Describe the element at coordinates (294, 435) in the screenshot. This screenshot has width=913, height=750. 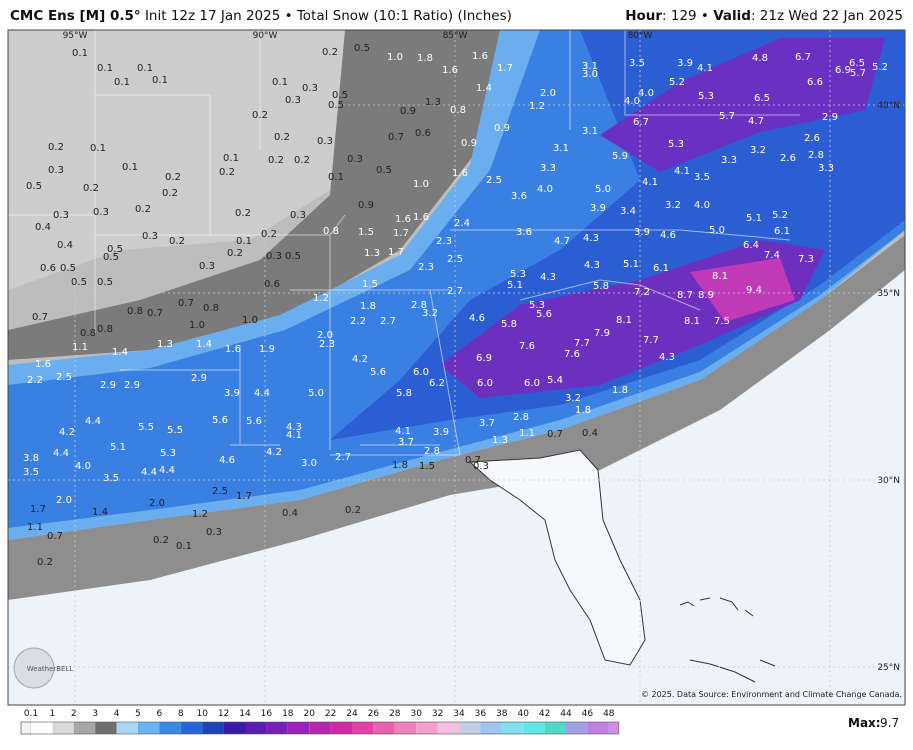
I see `snow-value: 4.1` at that location.